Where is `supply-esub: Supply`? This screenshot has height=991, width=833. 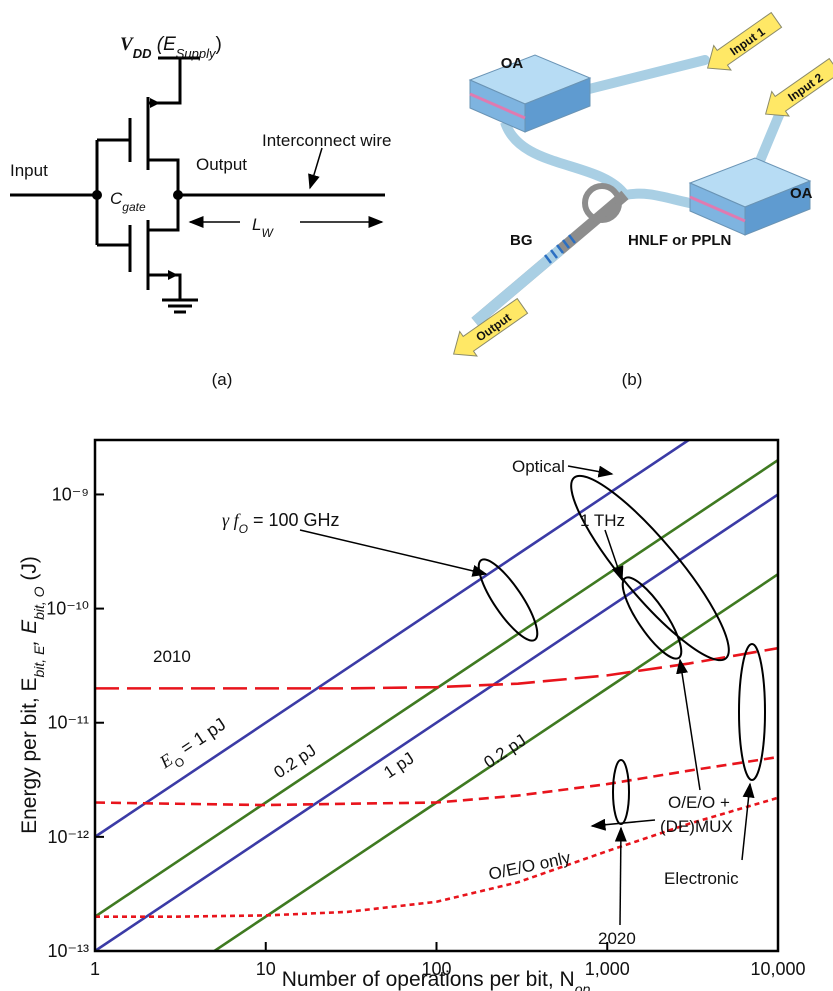
supply-esub: Supply is located at coordinates (196, 53).